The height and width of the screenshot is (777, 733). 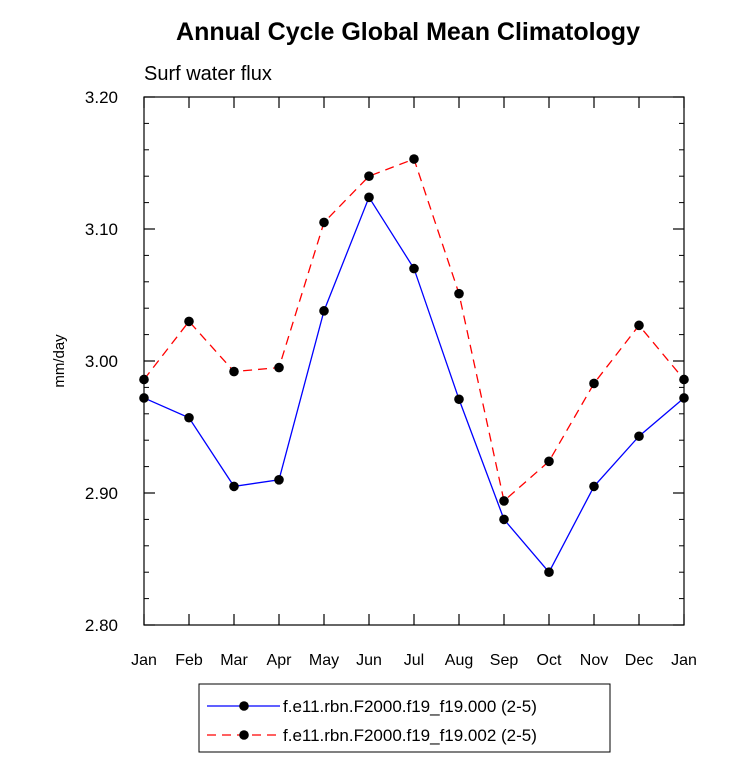 What do you see at coordinates (459, 660) in the screenshot?
I see `x-tick-label: Aug` at bounding box center [459, 660].